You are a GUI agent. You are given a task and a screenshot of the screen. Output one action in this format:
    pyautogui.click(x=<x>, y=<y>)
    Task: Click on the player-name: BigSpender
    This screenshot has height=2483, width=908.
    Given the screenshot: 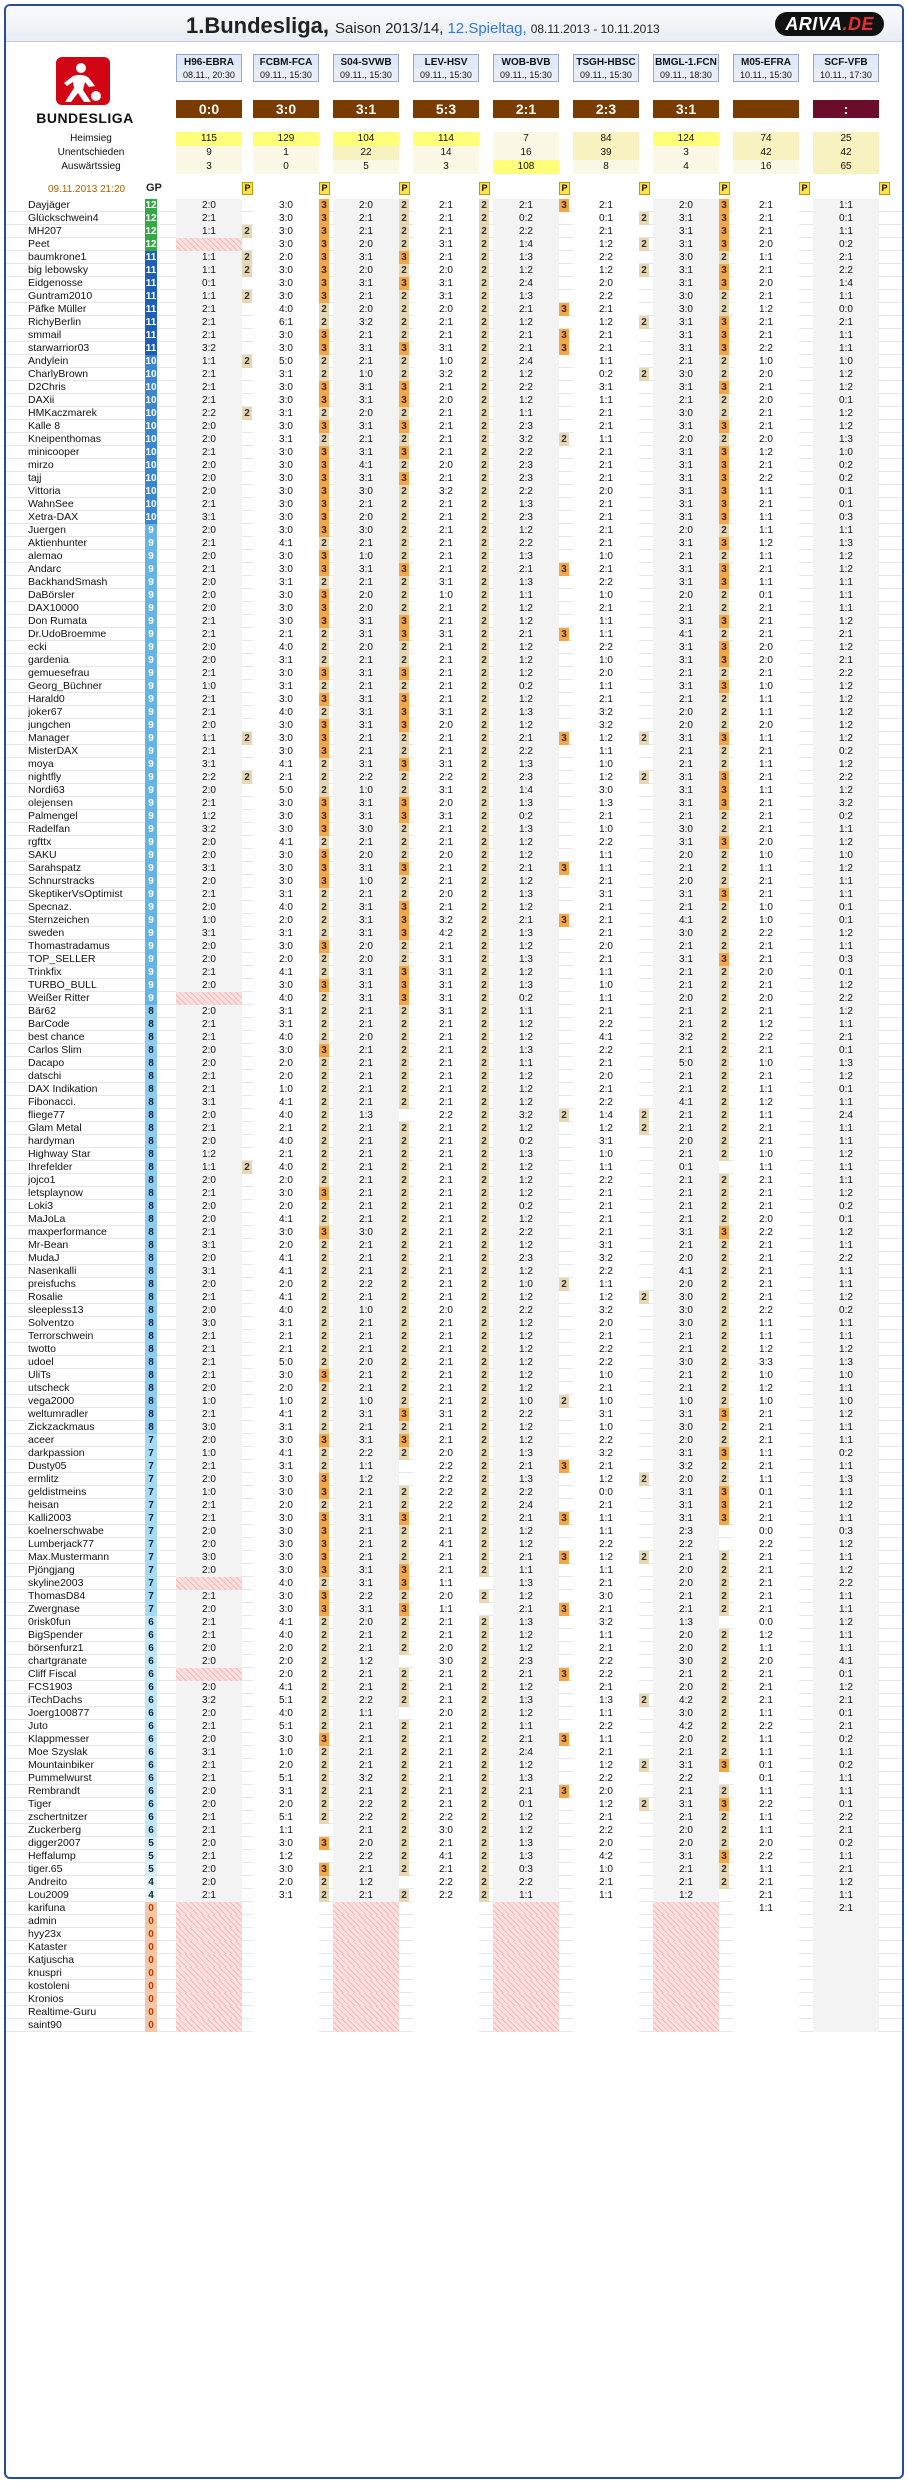 What is the action you would take?
    pyautogui.click(x=55, y=1635)
    